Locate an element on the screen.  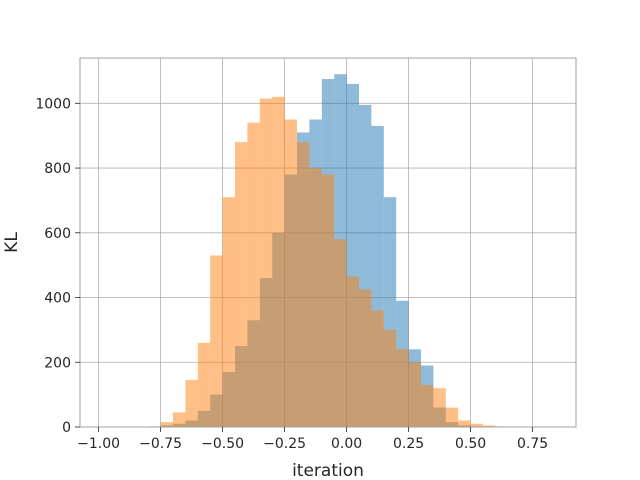
y-tick-label: 800 is located at coordinates (57, 169).